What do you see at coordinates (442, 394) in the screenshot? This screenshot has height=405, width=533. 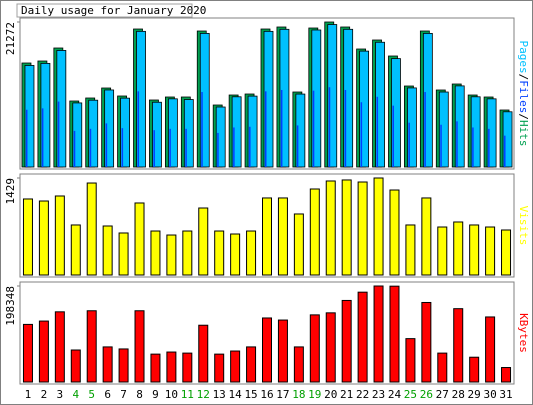 I see `x-tick-label: 27` at bounding box center [442, 394].